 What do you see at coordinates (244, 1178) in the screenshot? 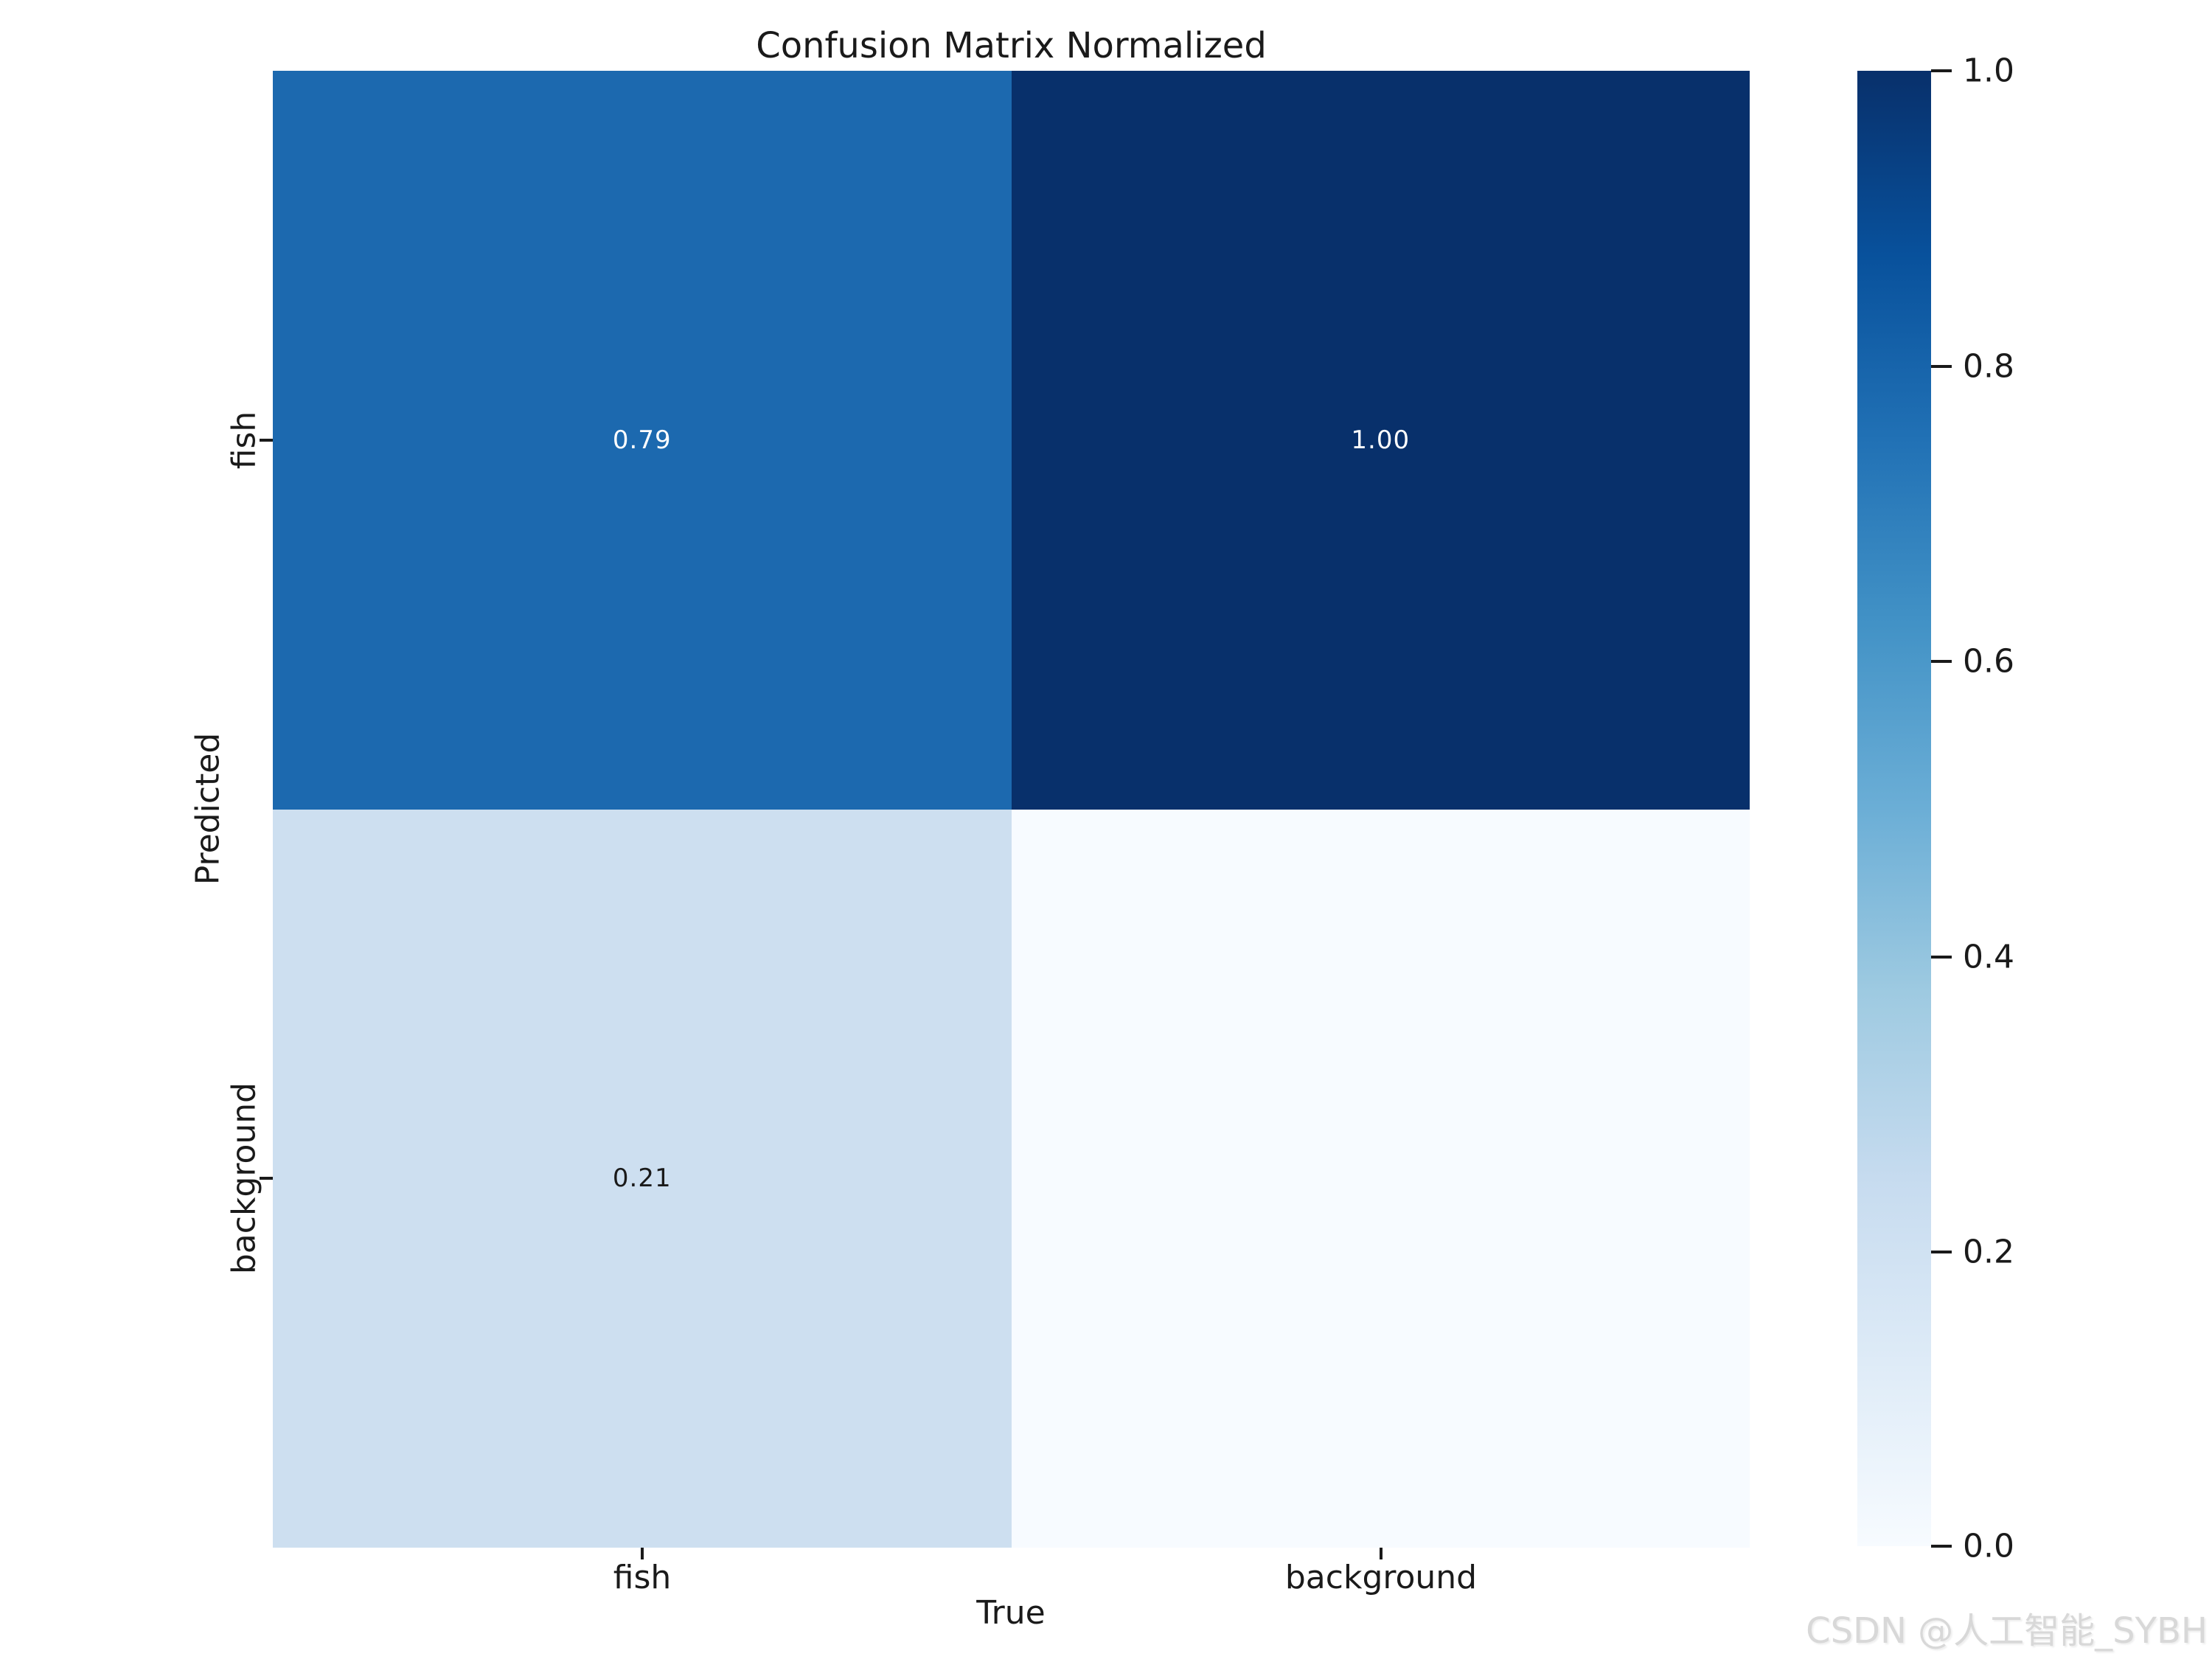
I see `y-tick-label-background: background` at bounding box center [244, 1178].